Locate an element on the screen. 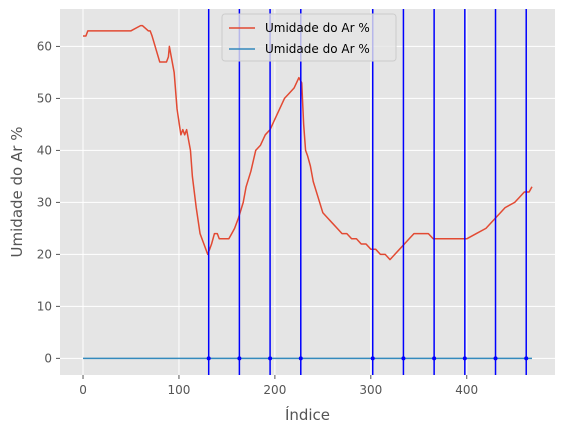 Image resolution: width=566 pixels, height=436 pixels. legend-box is located at coordinates (309, 37).